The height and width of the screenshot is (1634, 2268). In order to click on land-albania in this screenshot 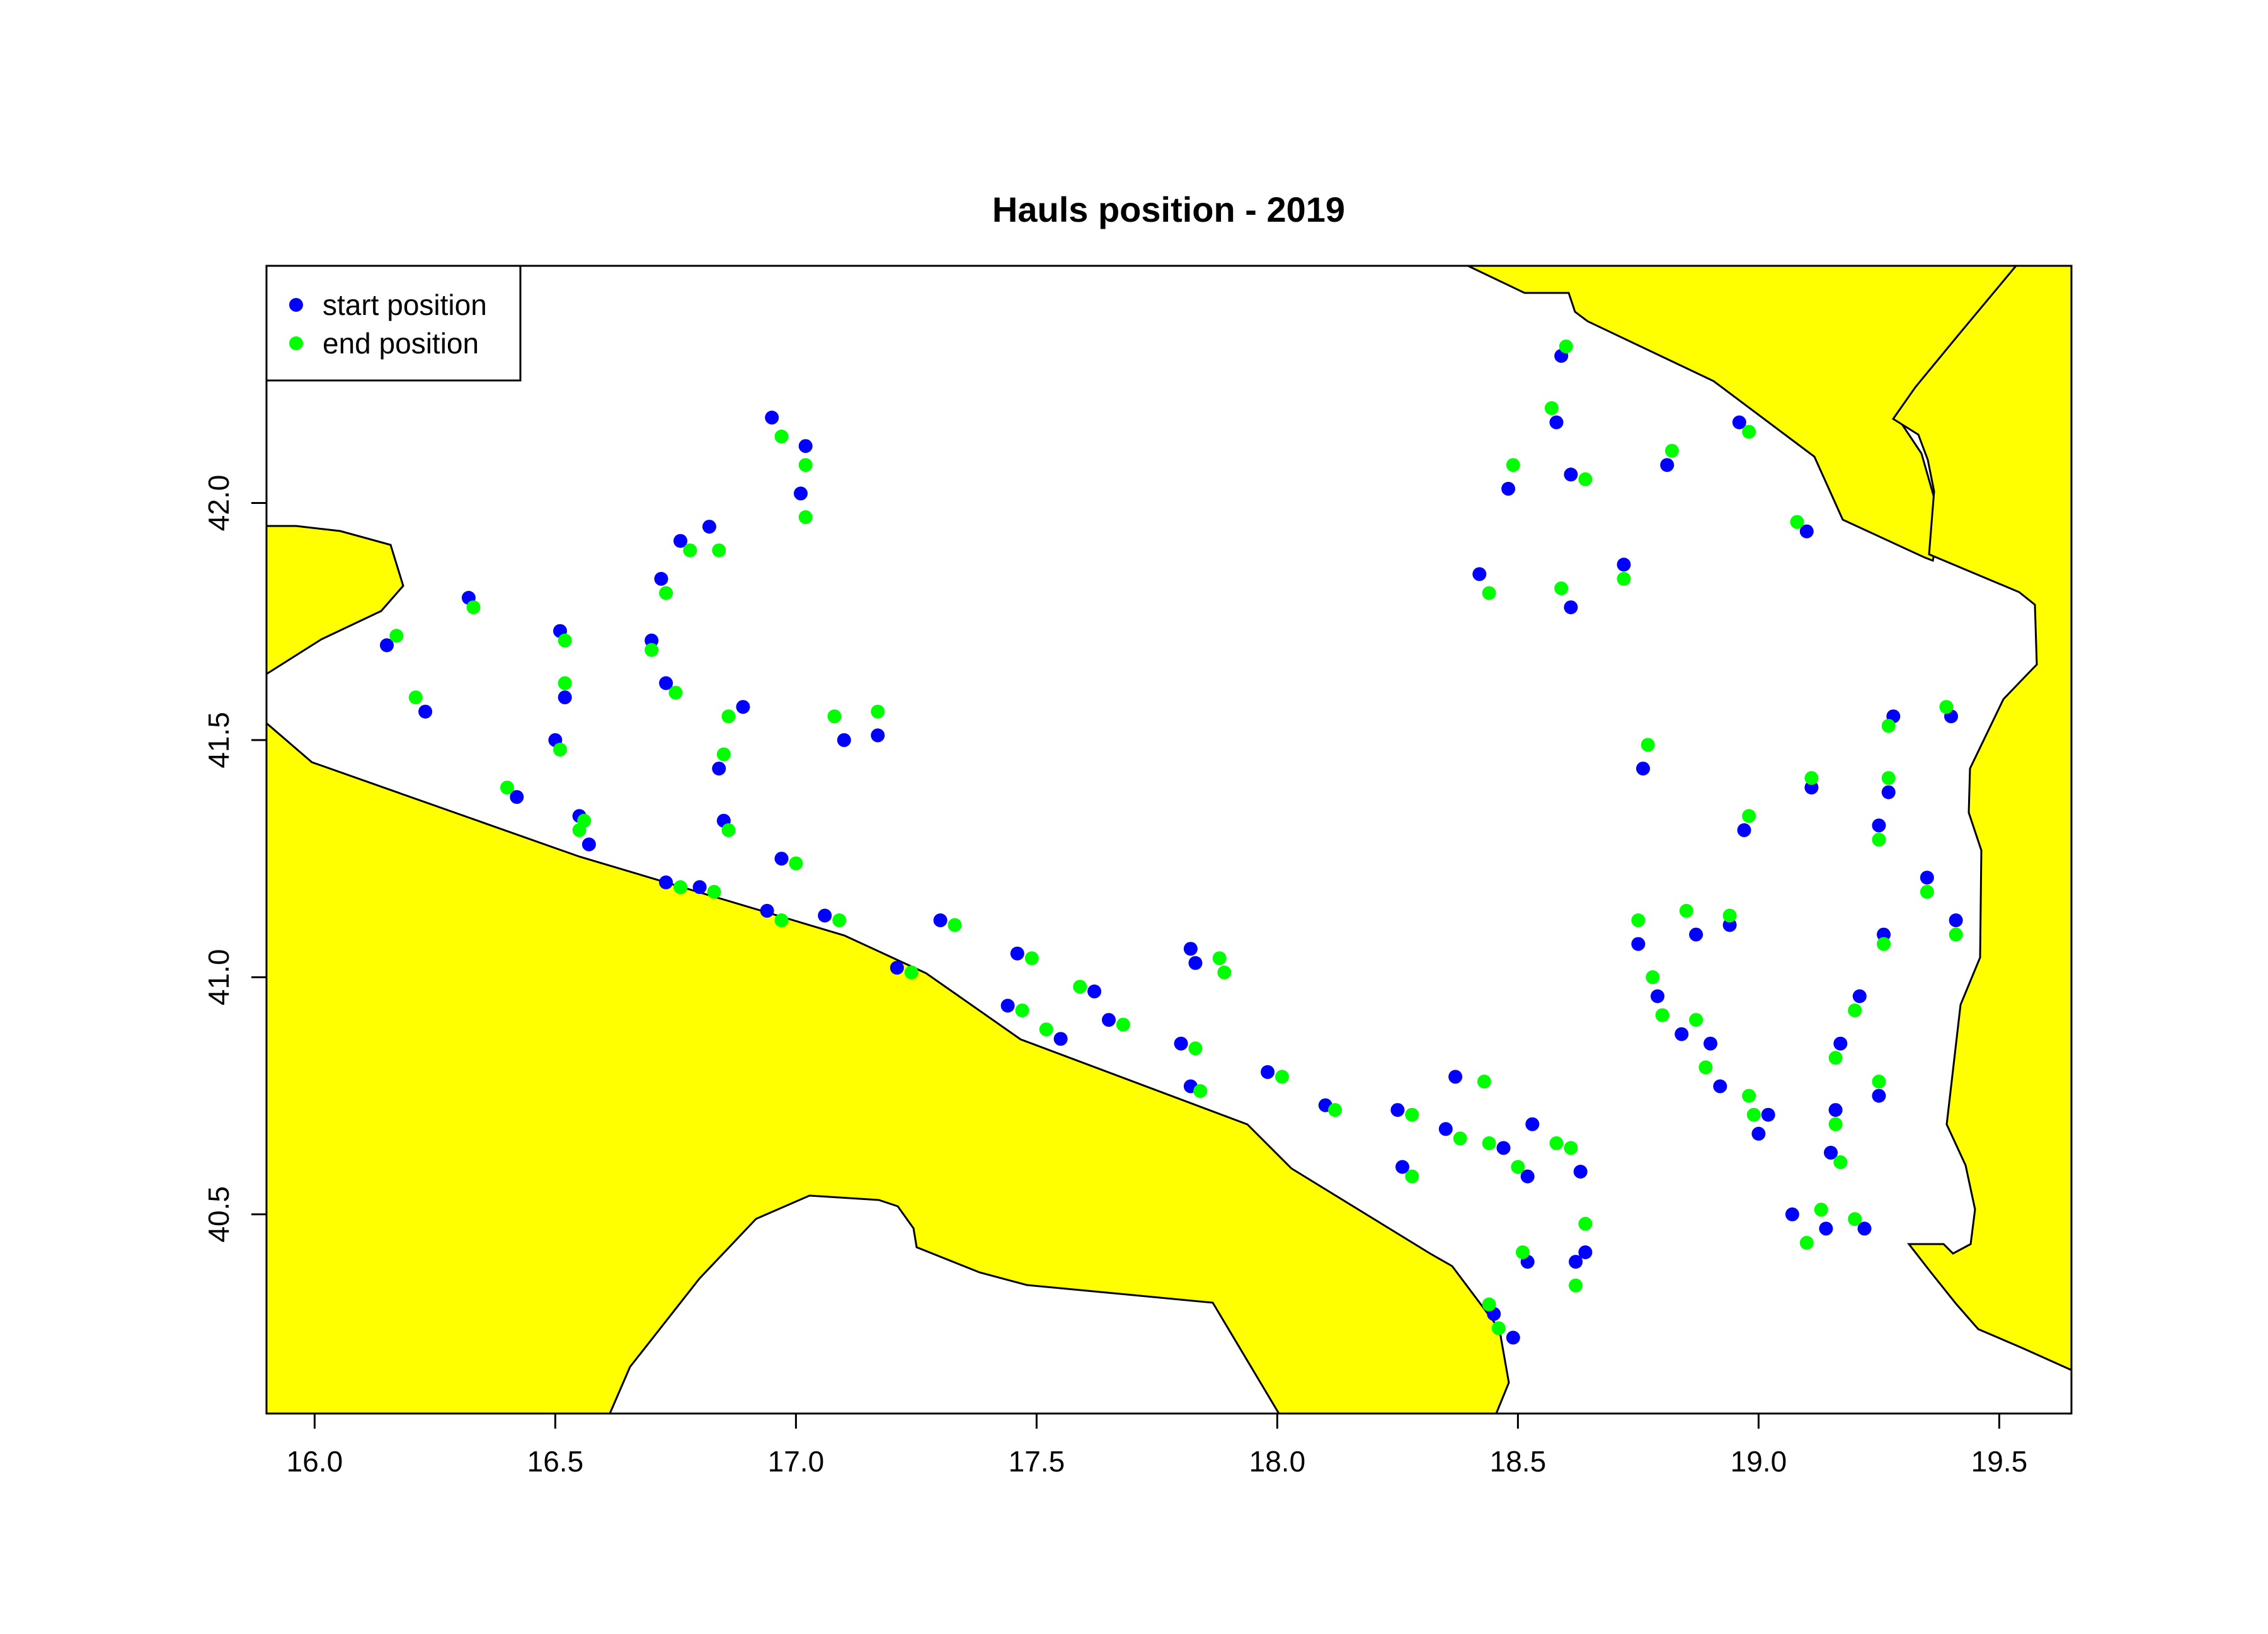, I will do `click(1981, 818)`.